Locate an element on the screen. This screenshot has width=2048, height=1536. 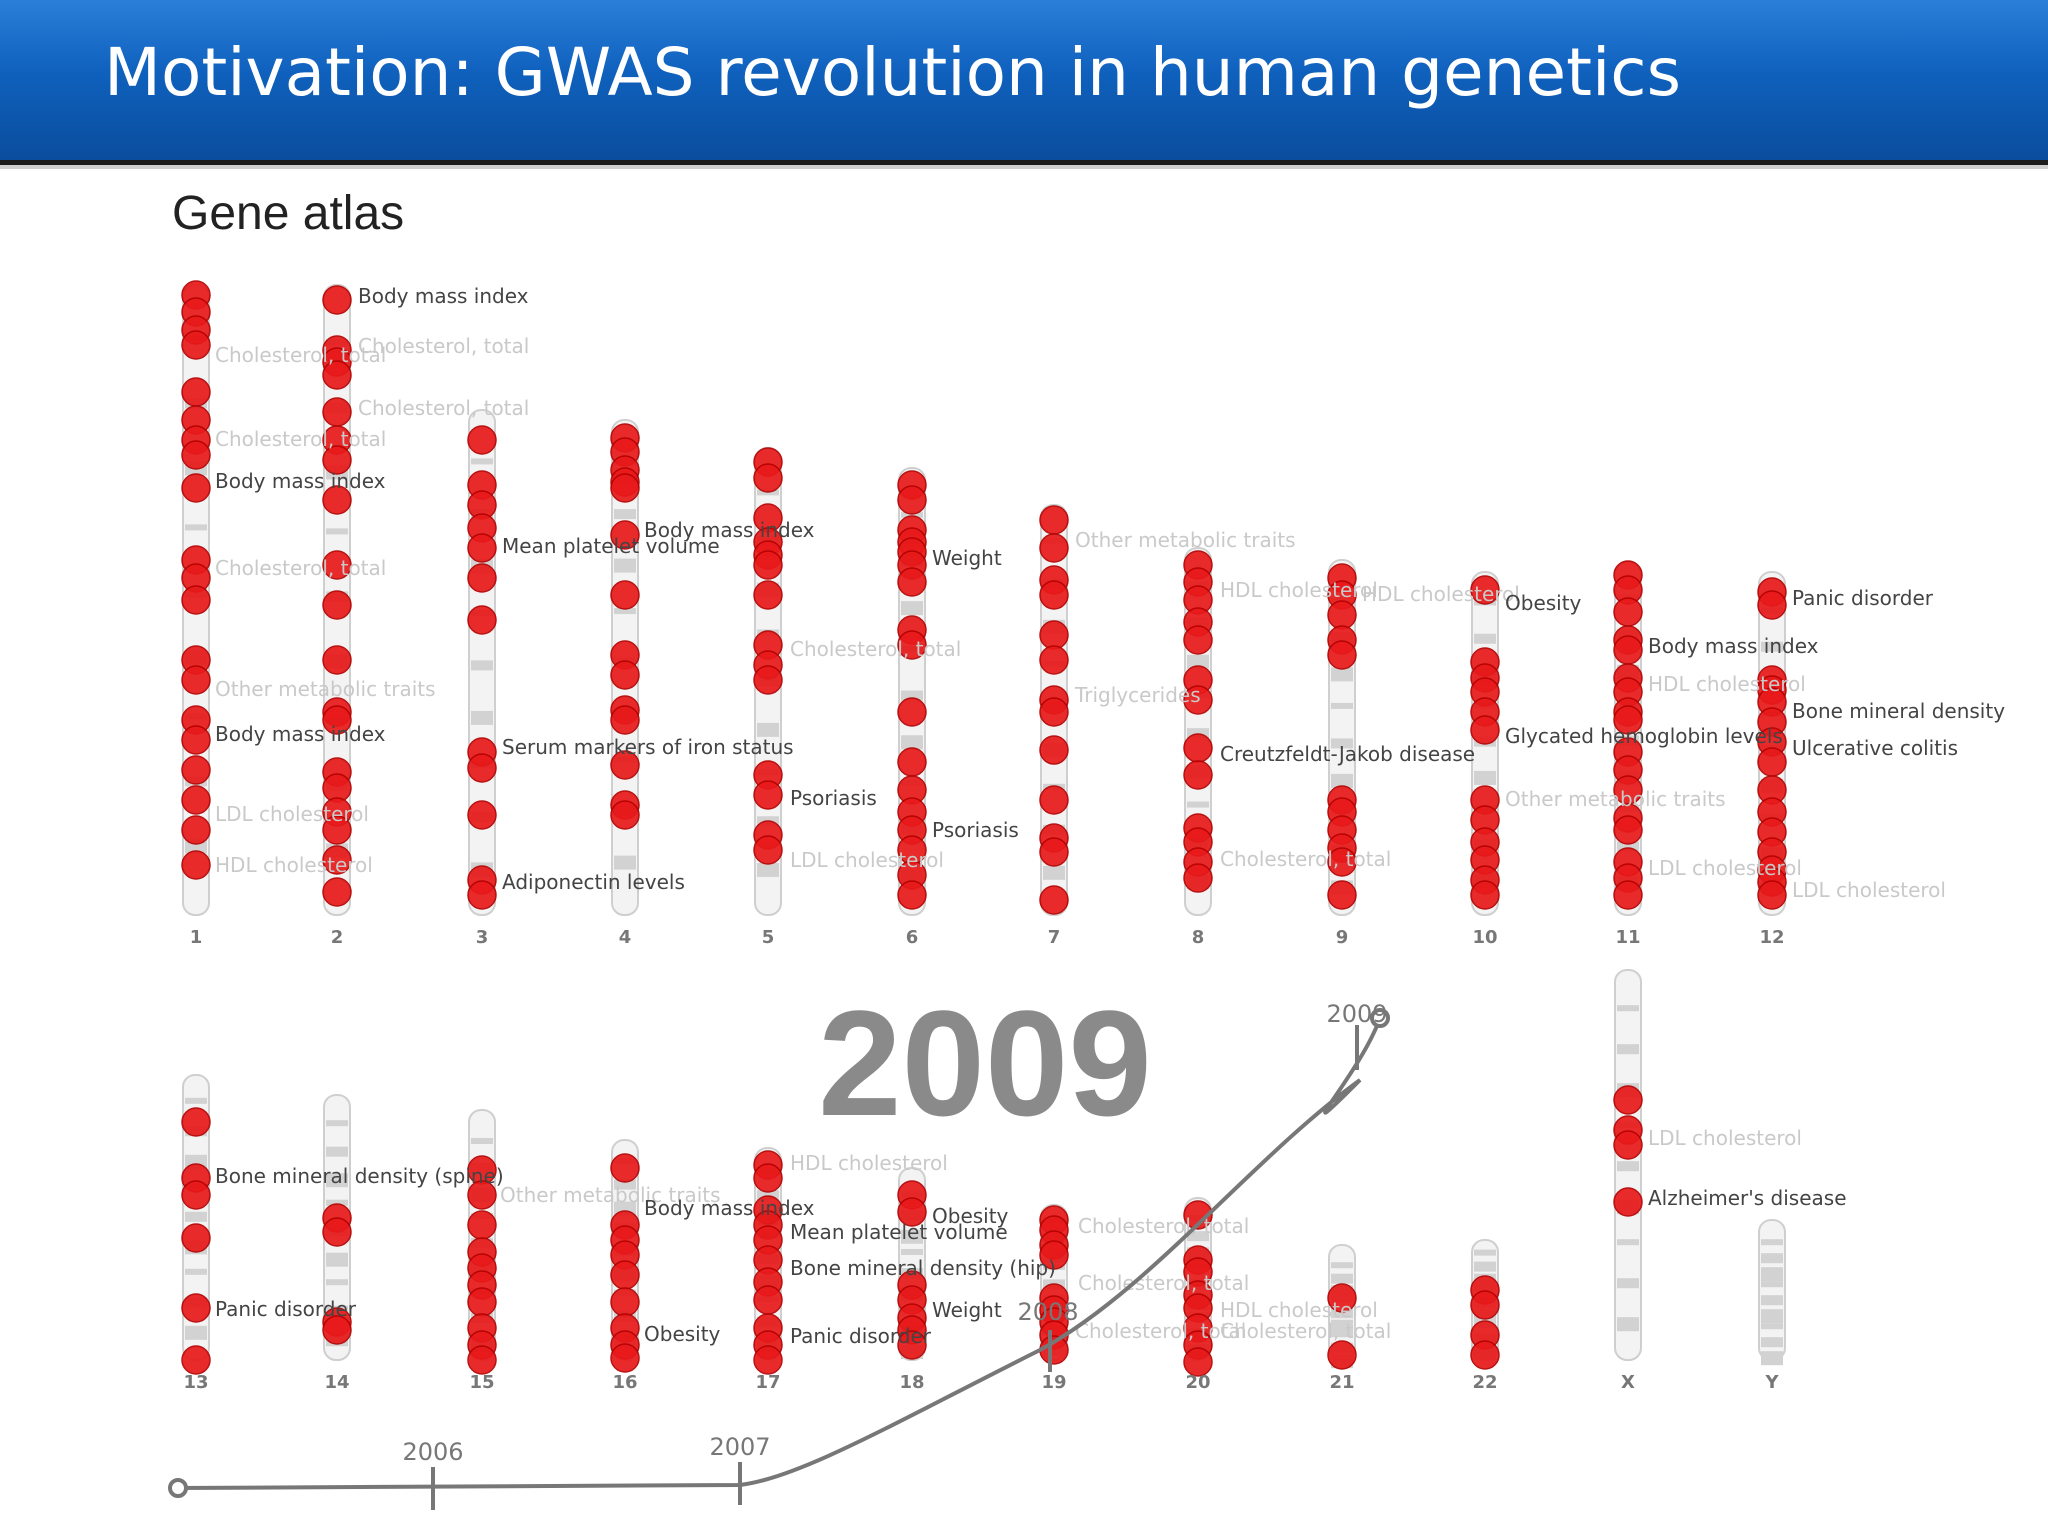
chromosome-number-label: 19 is located at coordinates (1053, 1382).